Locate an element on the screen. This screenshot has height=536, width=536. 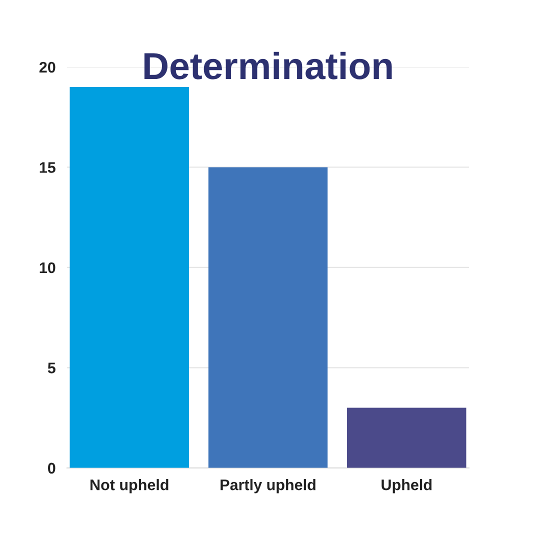
y-tick-label: 15 is located at coordinates (48, 167).